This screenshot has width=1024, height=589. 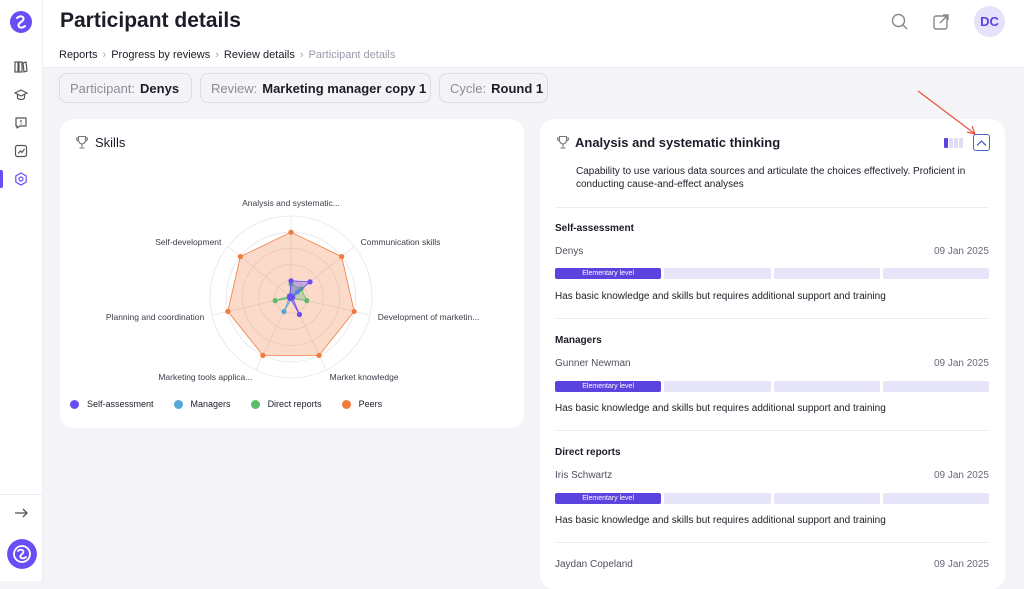 I want to click on section-title-direct-reports: Direct reports, so click(x=588, y=452).